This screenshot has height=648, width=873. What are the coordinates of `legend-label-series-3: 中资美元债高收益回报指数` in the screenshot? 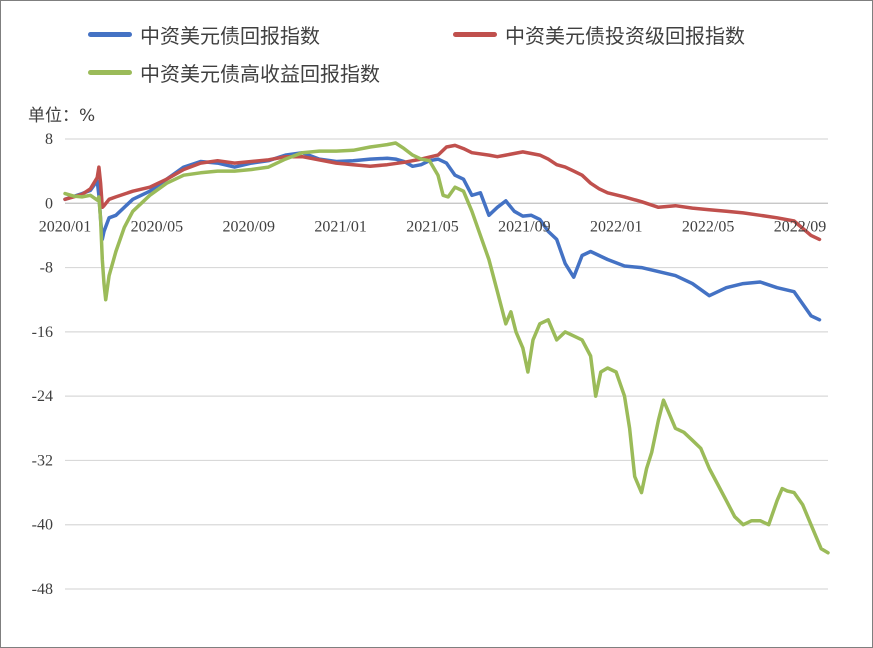 It's located at (260, 74).